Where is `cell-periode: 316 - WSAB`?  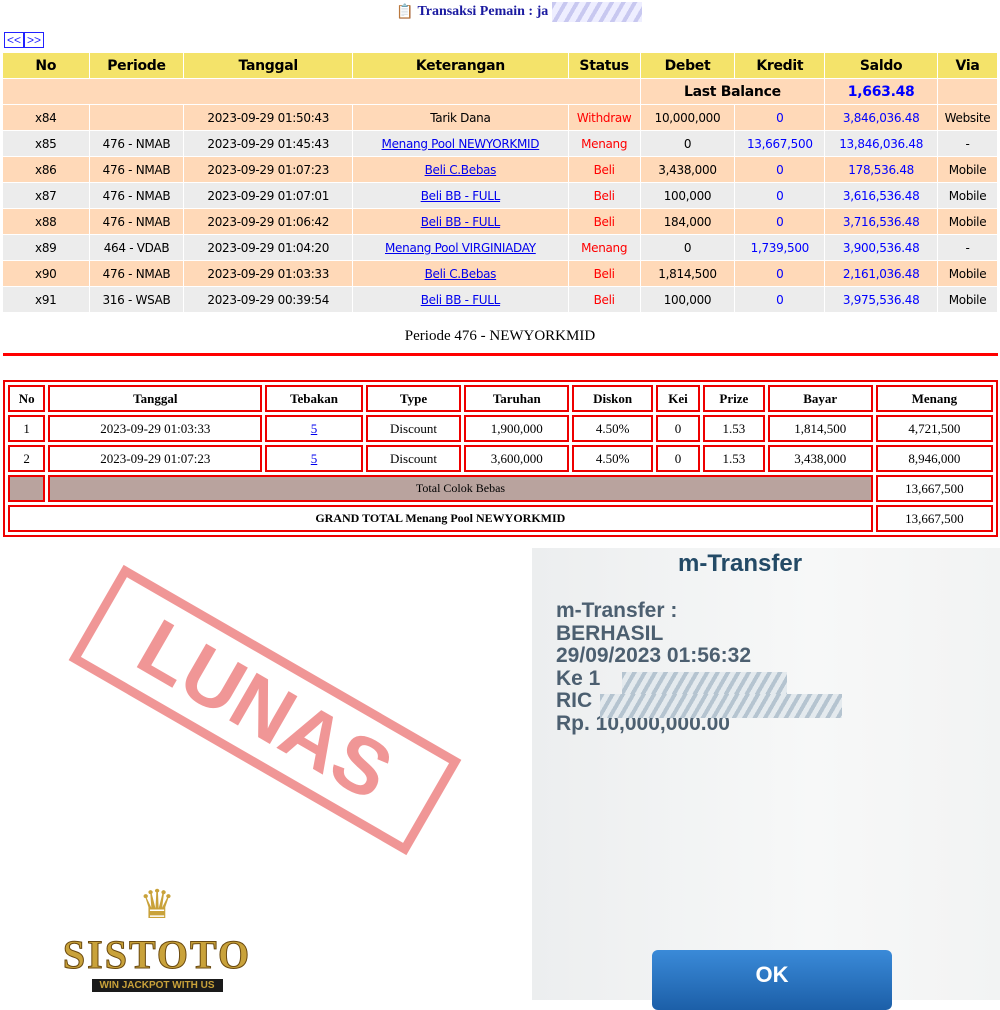 cell-periode: 316 - WSAB is located at coordinates (136, 299).